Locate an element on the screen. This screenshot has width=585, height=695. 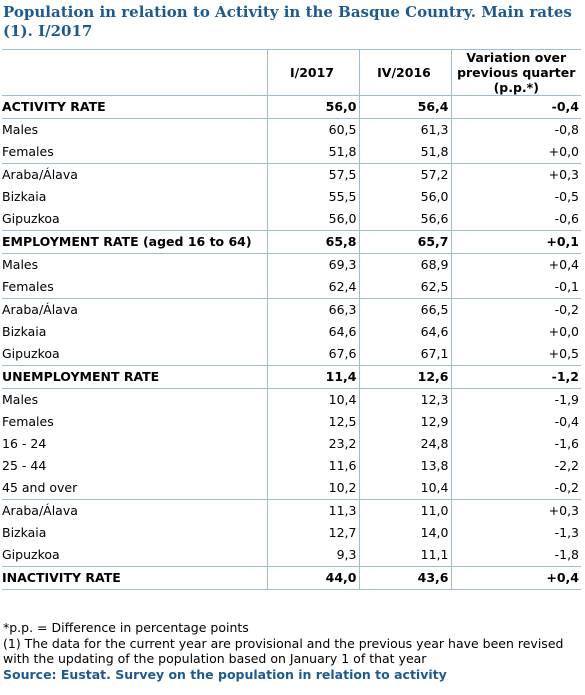
value-iv-2016: 62,5 is located at coordinates (405, 287).